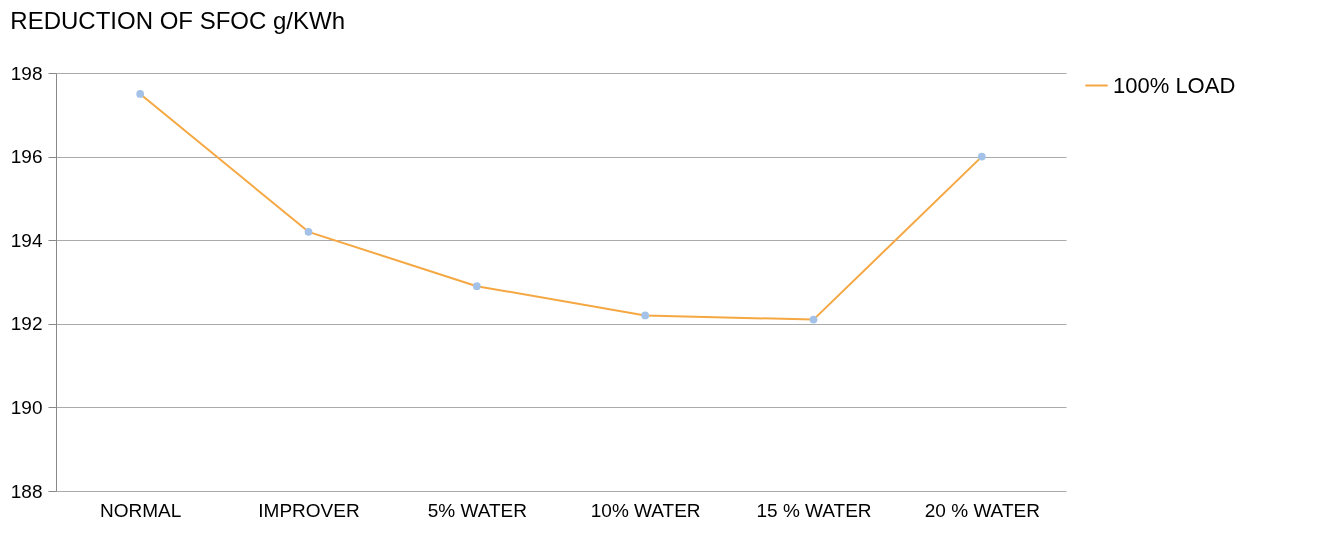 Image resolution: width=1323 pixels, height=557 pixels. Describe the element at coordinates (177, 20) in the screenshot. I see `chart-title: REDUCTION OF SFOC g/KWh` at that location.